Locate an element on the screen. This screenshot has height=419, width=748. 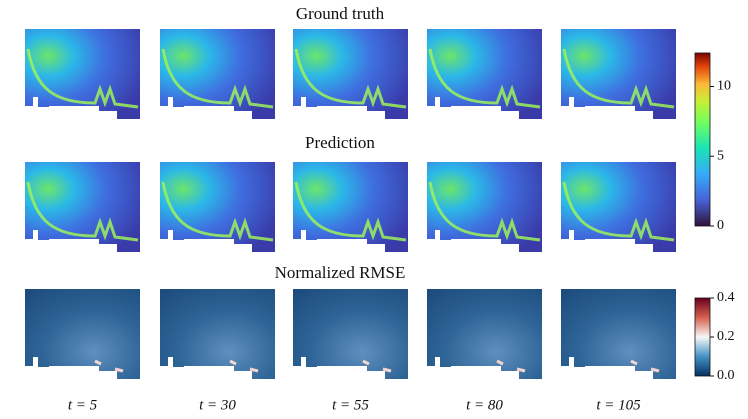
colorbar-tick-label: 0.0 is located at coordinates (726, 375).